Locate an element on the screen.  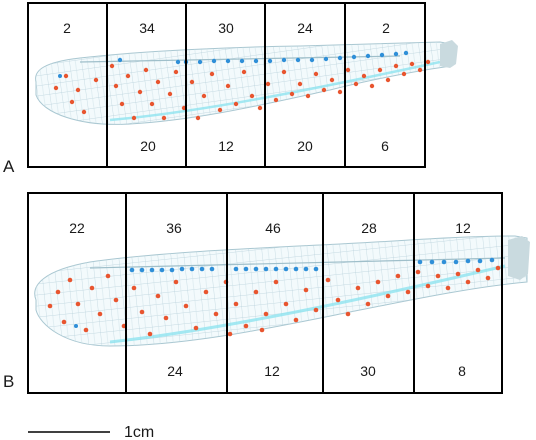
wing-b-stalk is located at coordinates (519, 258).